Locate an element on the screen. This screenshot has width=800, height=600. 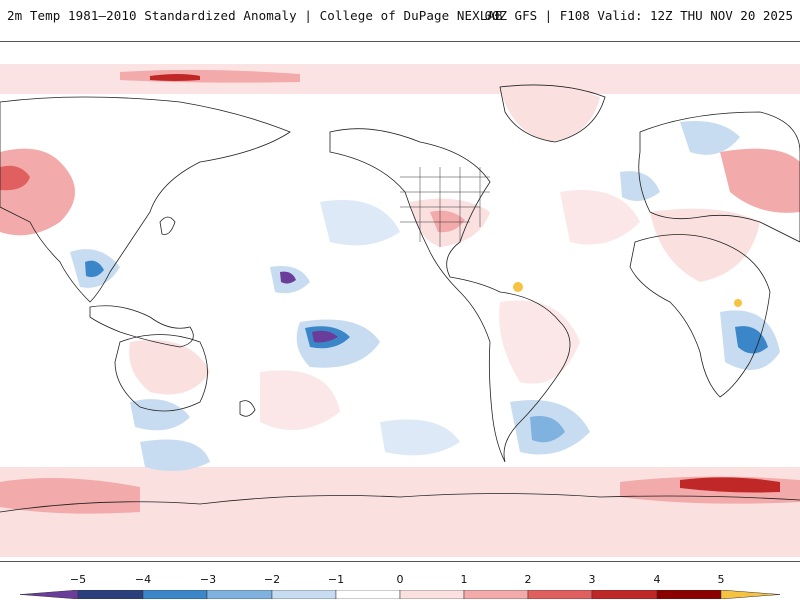
greenland-warm is located at coordinates (550, 114).